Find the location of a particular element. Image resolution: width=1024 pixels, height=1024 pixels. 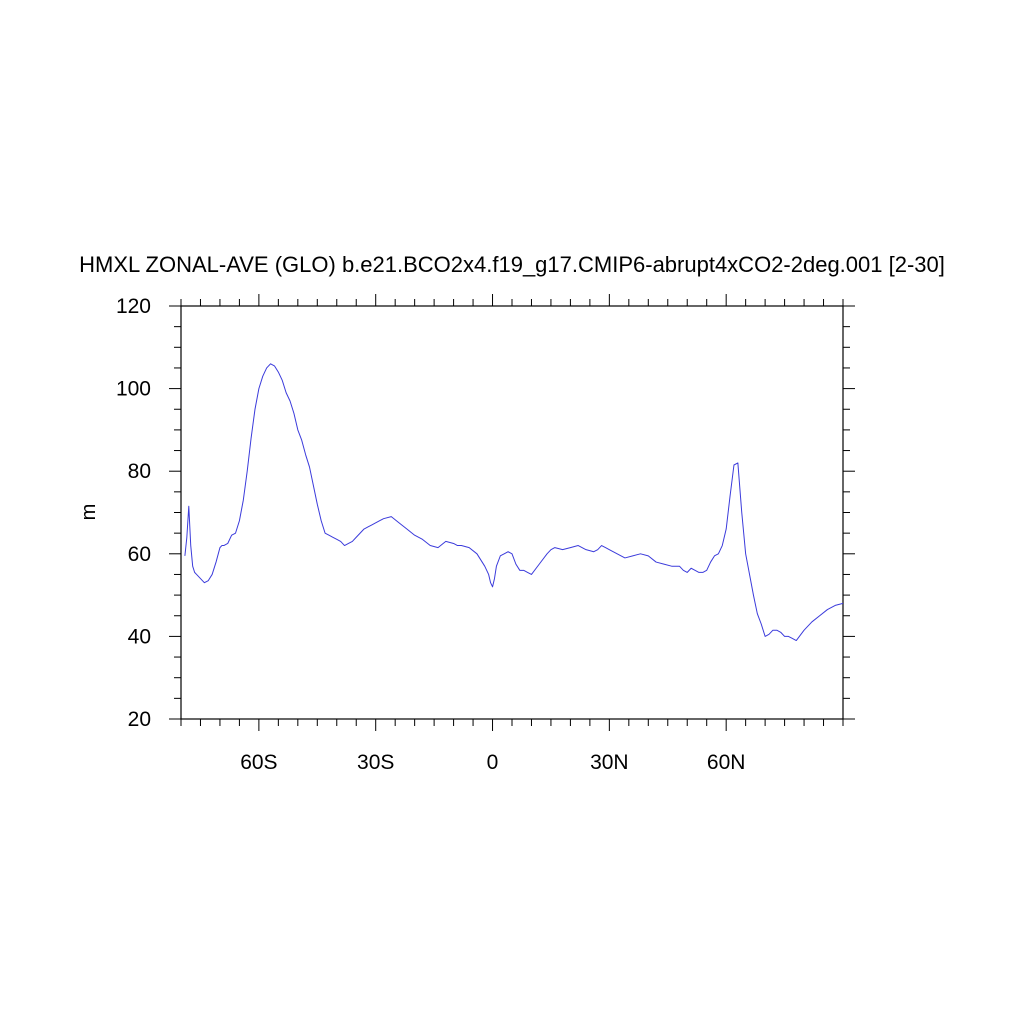

x-tick-label: 60S is located at coordinates (258, 762).